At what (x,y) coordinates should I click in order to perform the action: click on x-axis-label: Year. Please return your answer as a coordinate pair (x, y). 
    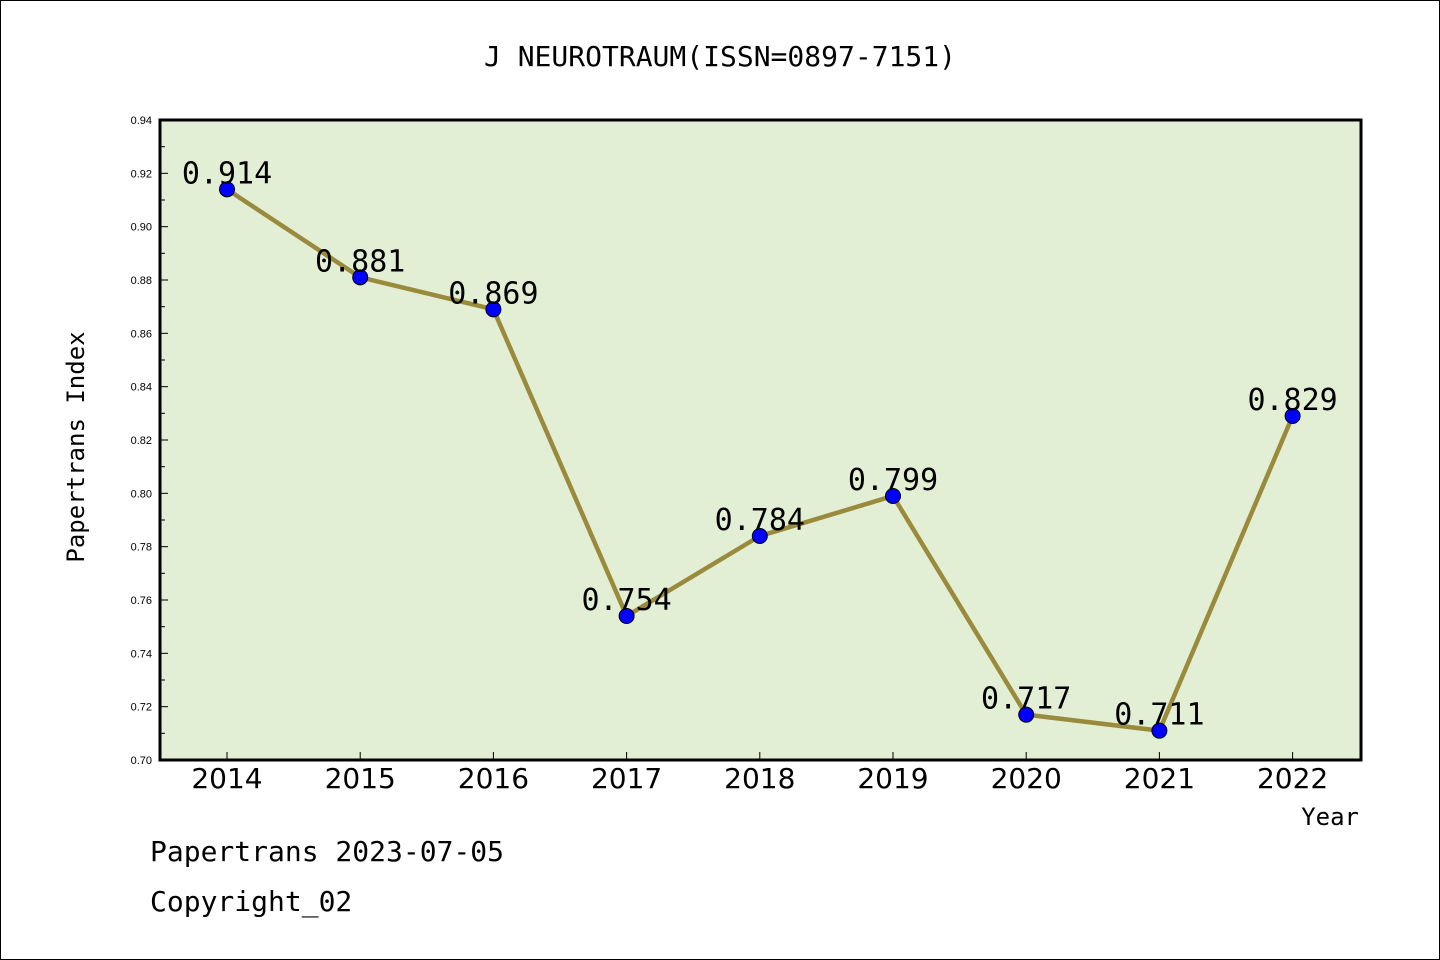
    Looking at the image, I should click on (1330, 817).